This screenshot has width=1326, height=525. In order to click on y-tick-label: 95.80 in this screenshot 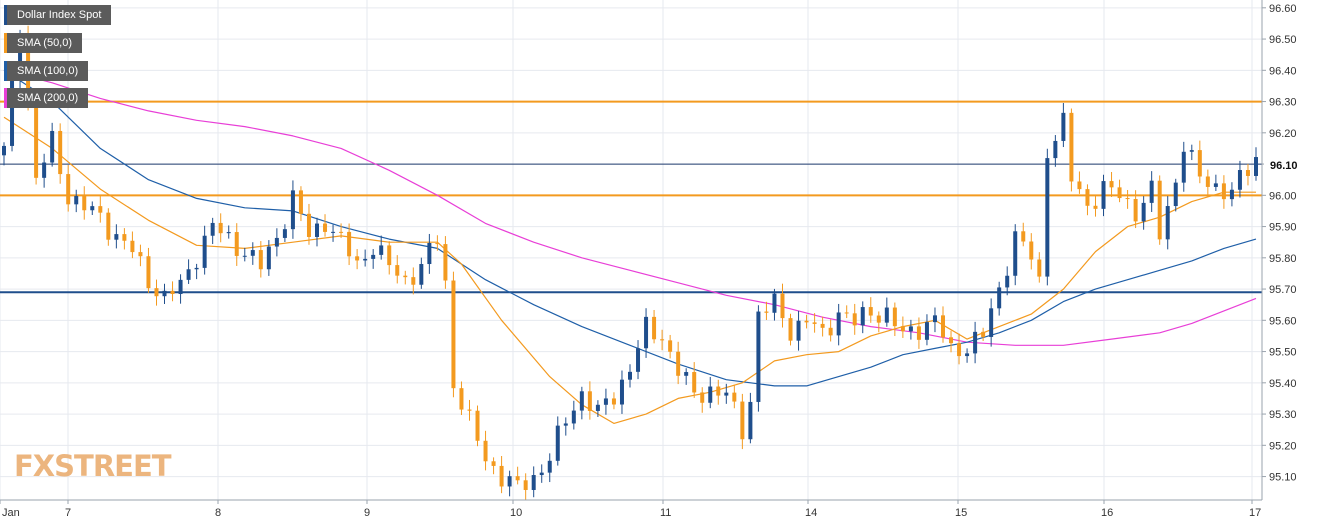, I will do `click(1283, 259)`.